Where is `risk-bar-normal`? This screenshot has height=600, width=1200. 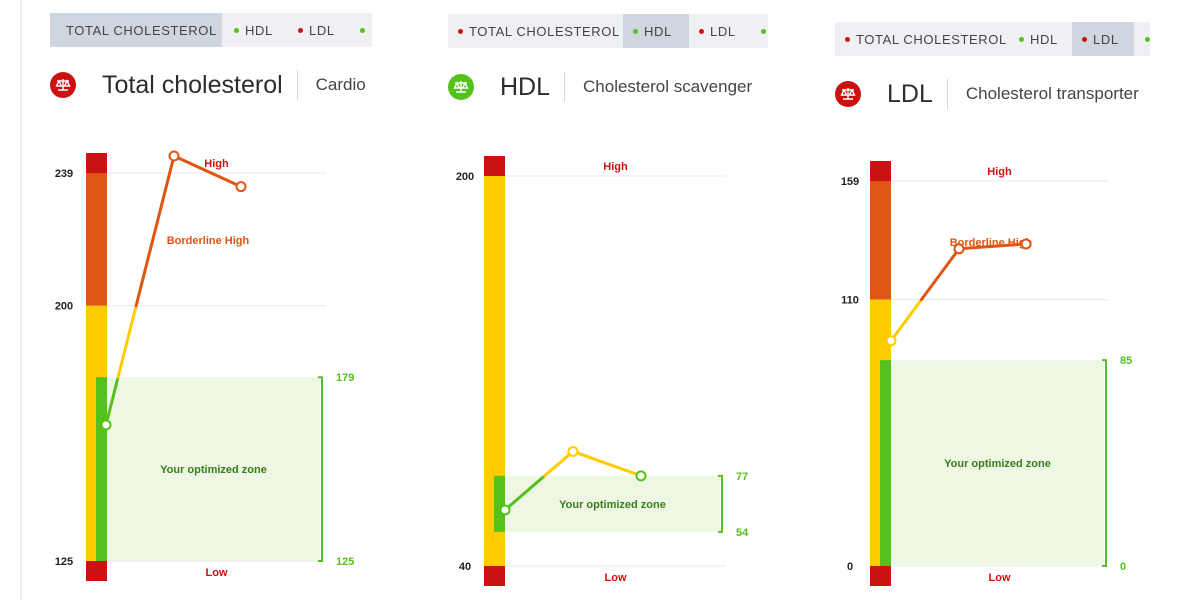 risk-bar-normal is located at coordinates (494, 371).